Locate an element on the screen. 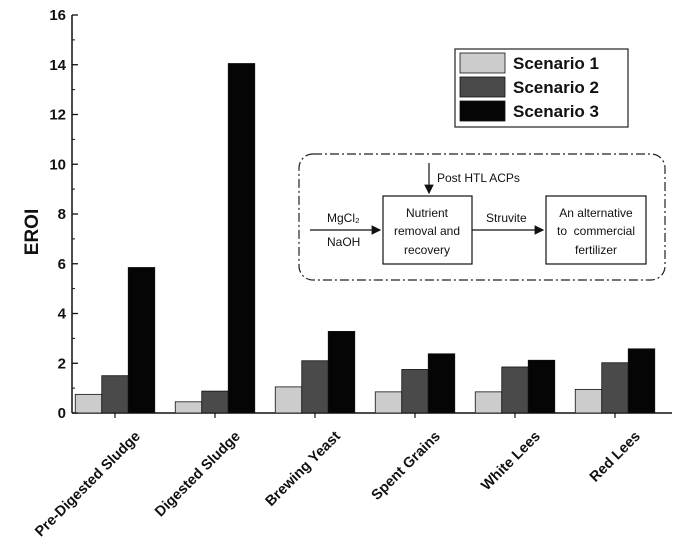 The image size is (685, 559). y-tick-label: 6 is located at coordinates (62, 264).